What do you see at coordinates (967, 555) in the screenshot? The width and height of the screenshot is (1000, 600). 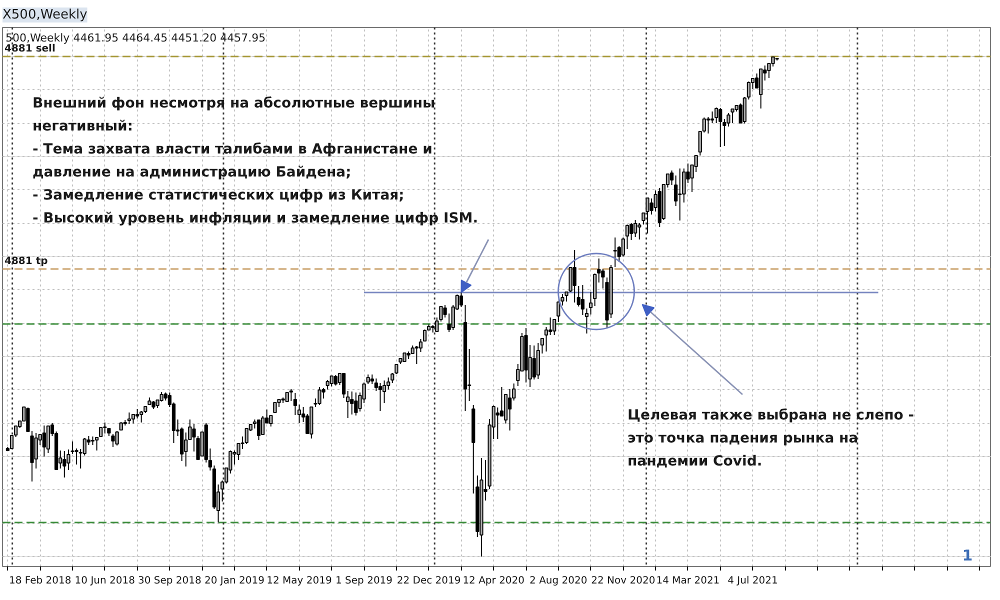 I see `annotation: 1` at bounding box center [967, 555].